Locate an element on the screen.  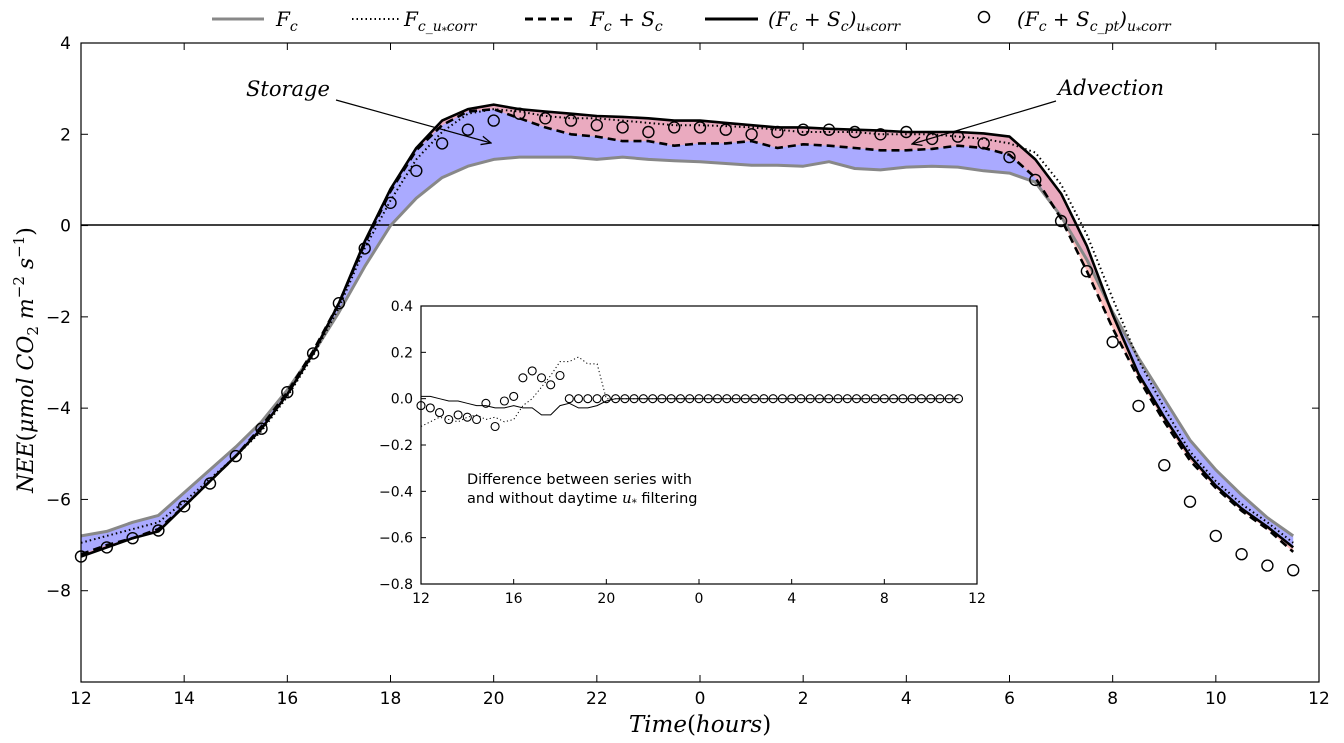
legend-label-fc: Fc is located at coordinates (286, 21).